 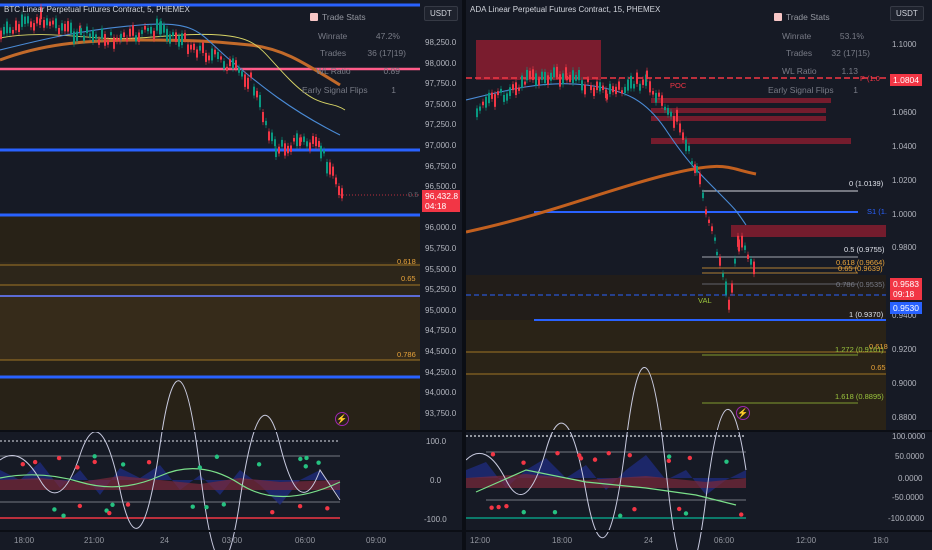 I want to click on trades-label: Trades, so click(x=799, y=53).